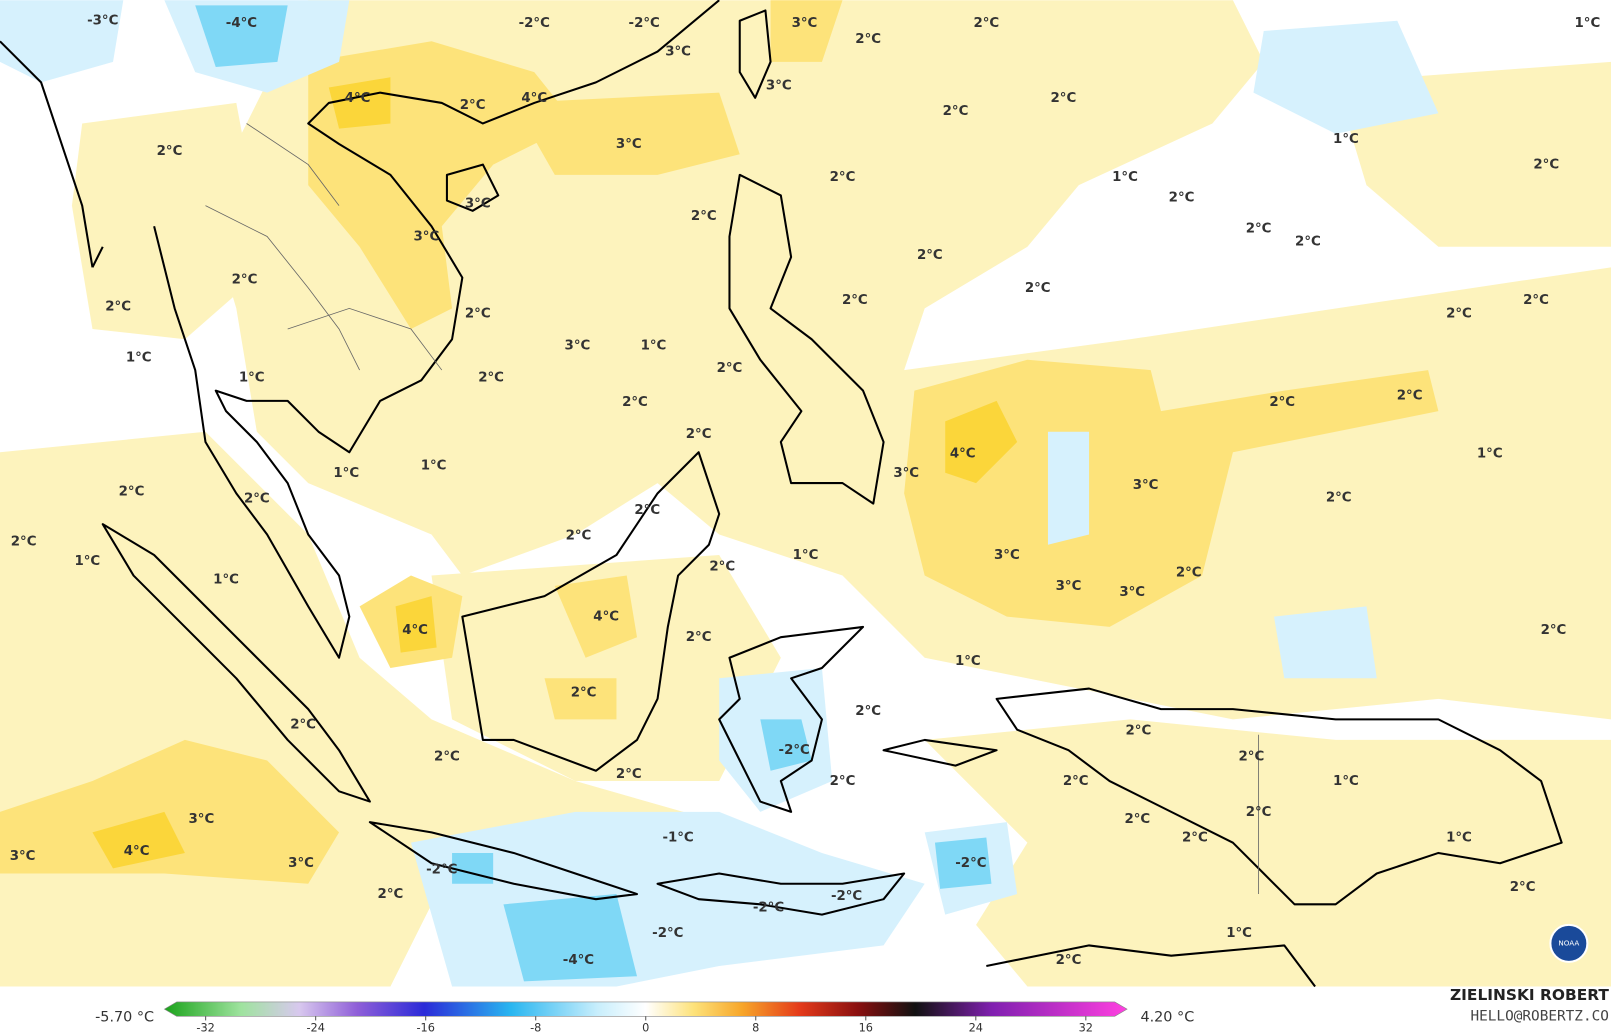  I want to click on logo-text: NOAA, so click(1568, 942).